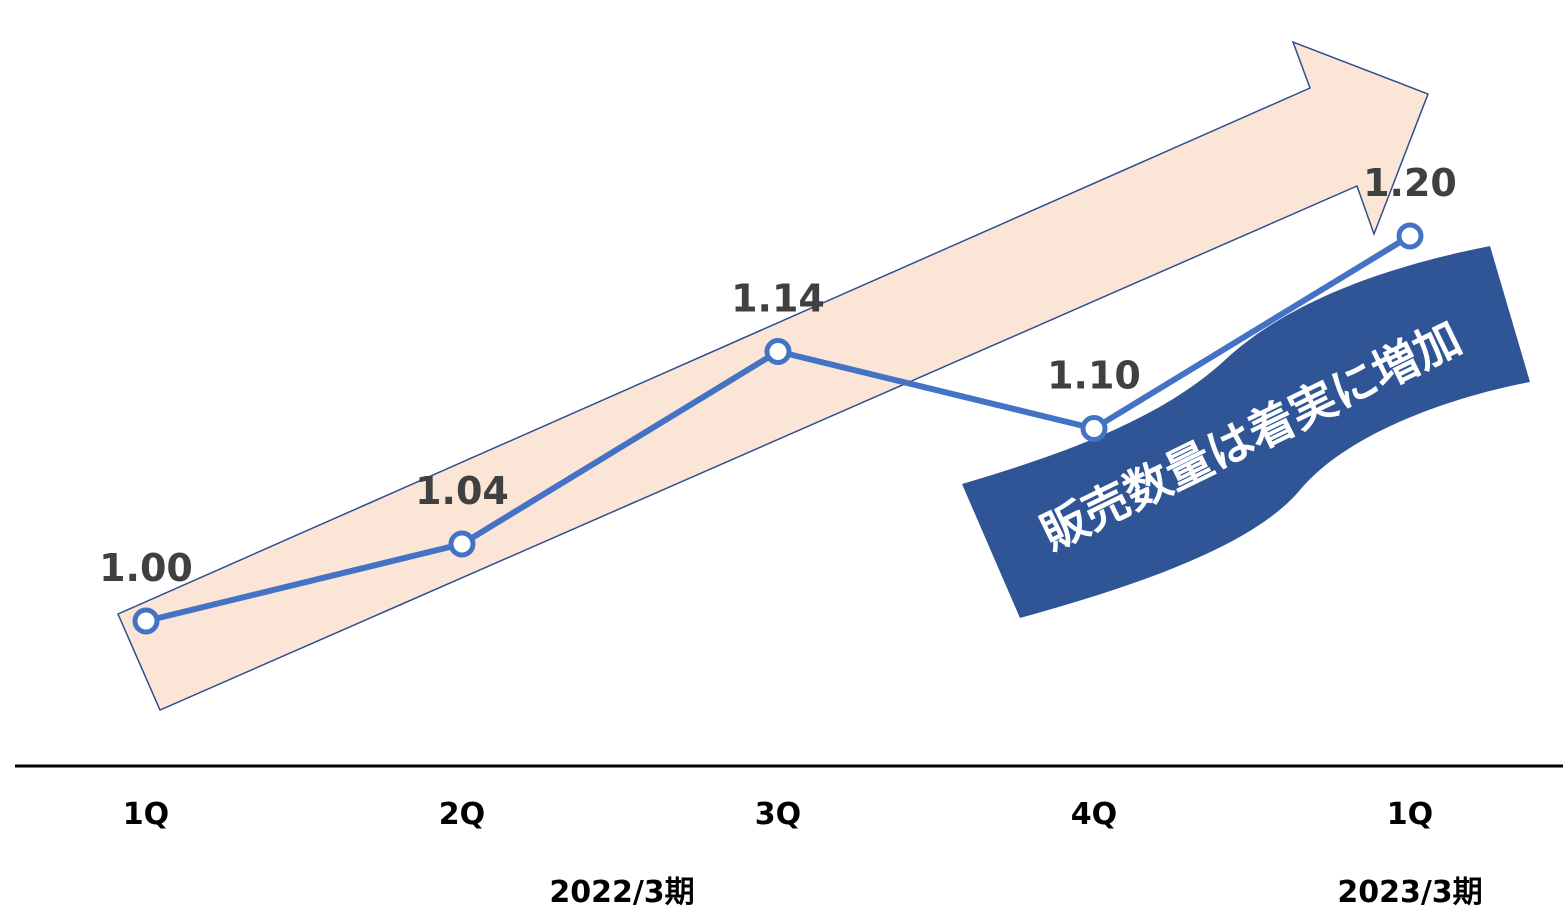  I want to click on period-group-labels: 2022/3期 2023/3期, so click(1015, 892).